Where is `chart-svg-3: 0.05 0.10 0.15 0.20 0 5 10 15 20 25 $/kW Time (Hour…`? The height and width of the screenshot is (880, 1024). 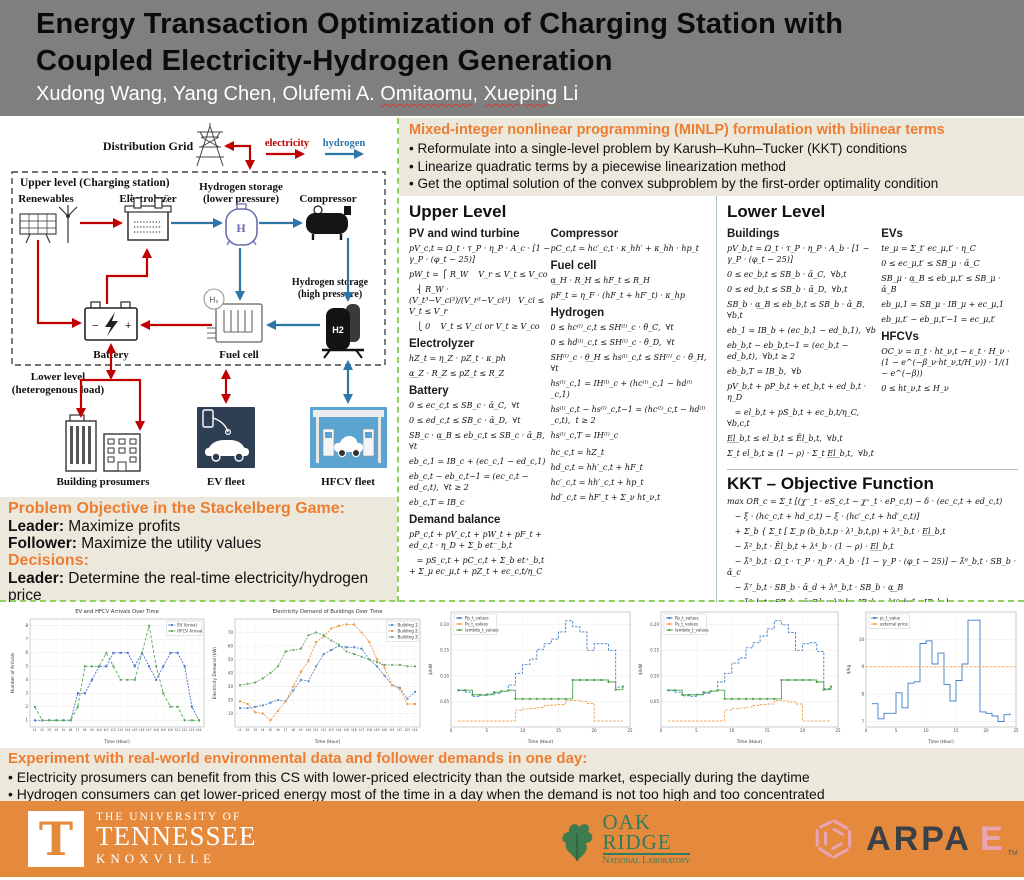
chart-svg-3: 0.05 0.10 0.15 0.20 0 5 10 15 20 25 $/kW Time (Hour… is located at coordinates (530, 678).